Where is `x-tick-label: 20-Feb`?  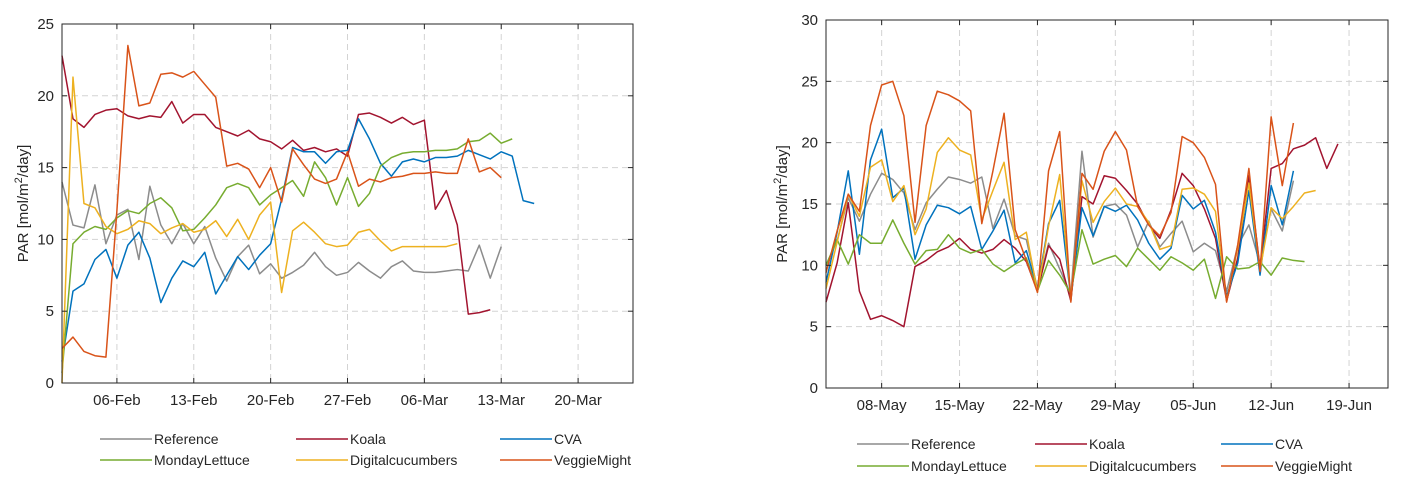 x-tick-label: 20-Feb is located at coordinates (271, 400).